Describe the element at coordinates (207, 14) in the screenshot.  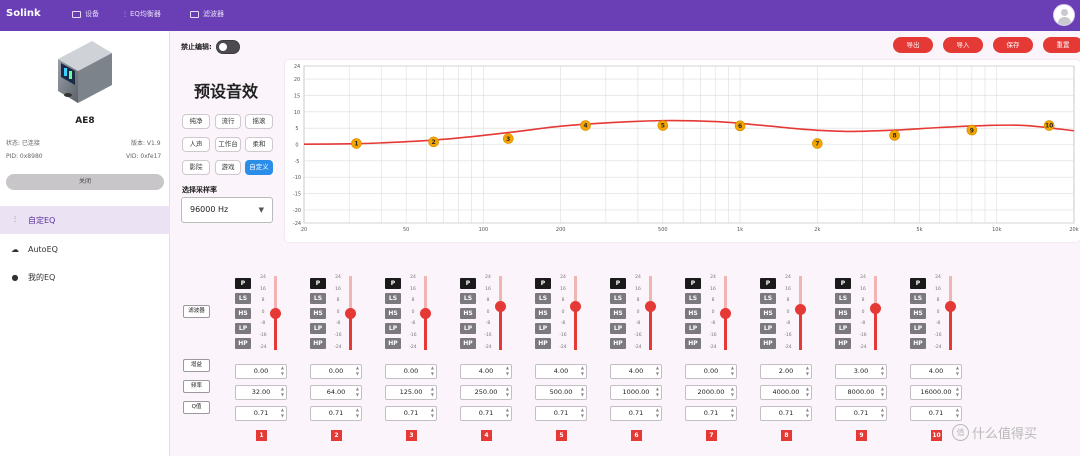
I see `nav-item-filter: 滤波器` at that location.